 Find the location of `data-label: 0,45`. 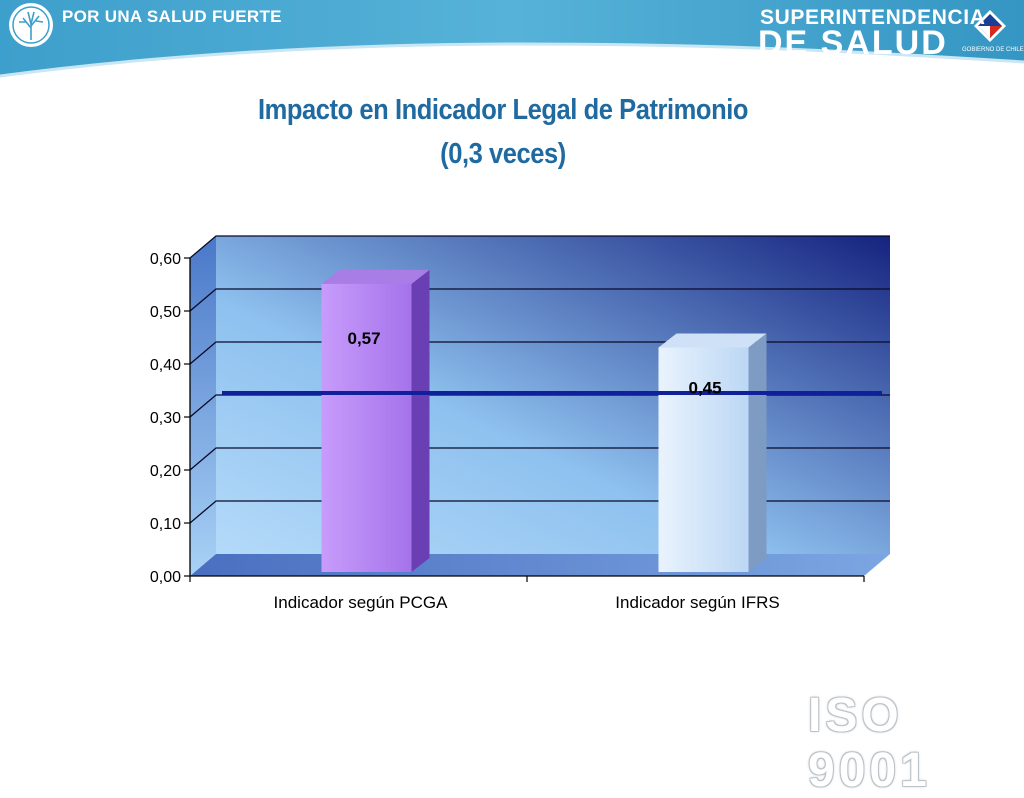

data-label: 0,45 is located at coordinates (705, 388).